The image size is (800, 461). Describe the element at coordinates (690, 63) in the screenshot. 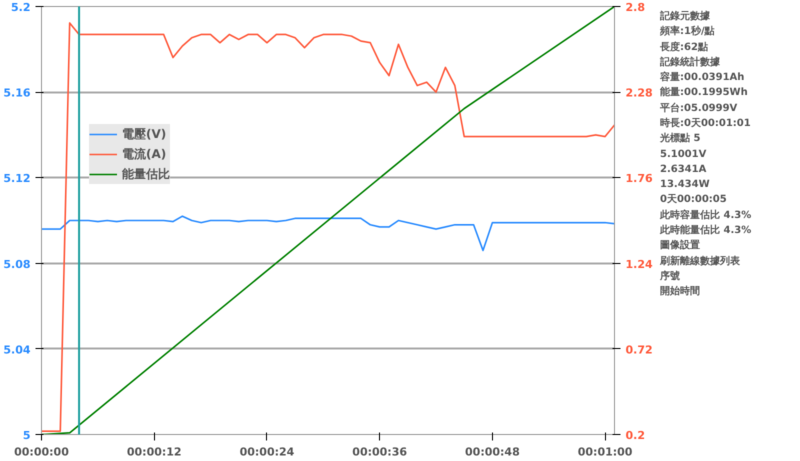

I see `text: 記錄統計數據` at that location.